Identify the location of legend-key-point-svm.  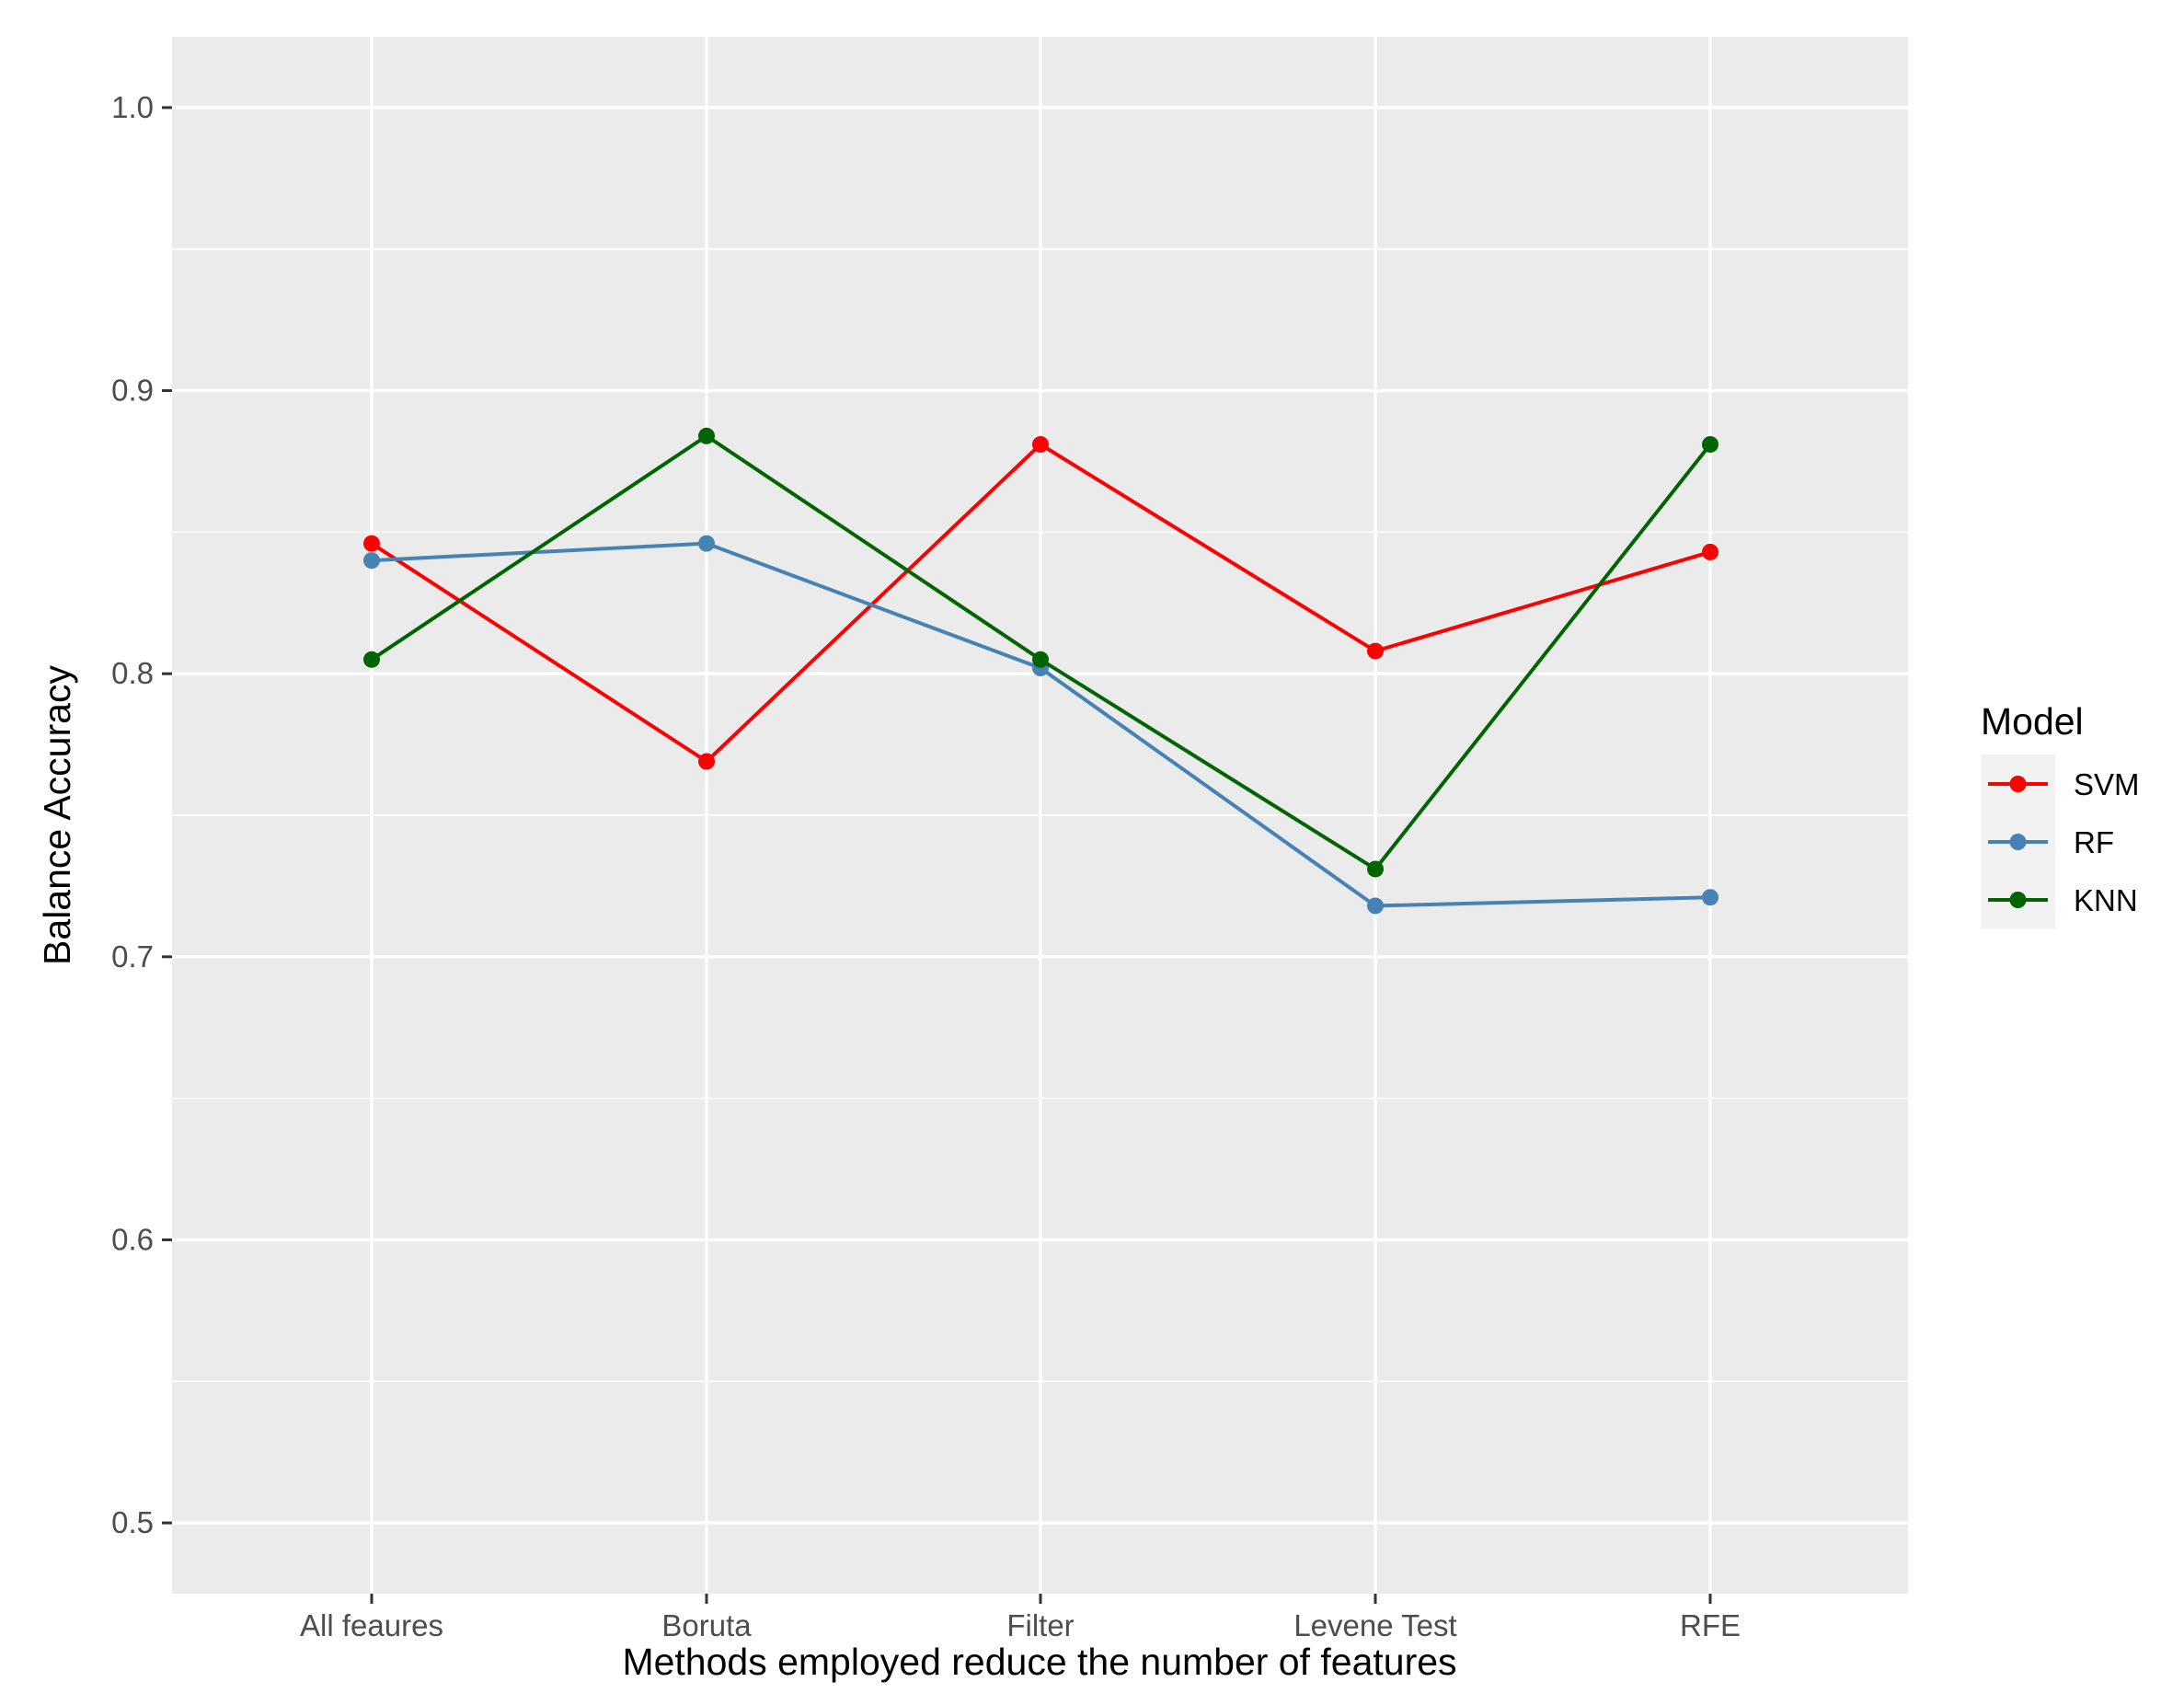
(2018, 784).